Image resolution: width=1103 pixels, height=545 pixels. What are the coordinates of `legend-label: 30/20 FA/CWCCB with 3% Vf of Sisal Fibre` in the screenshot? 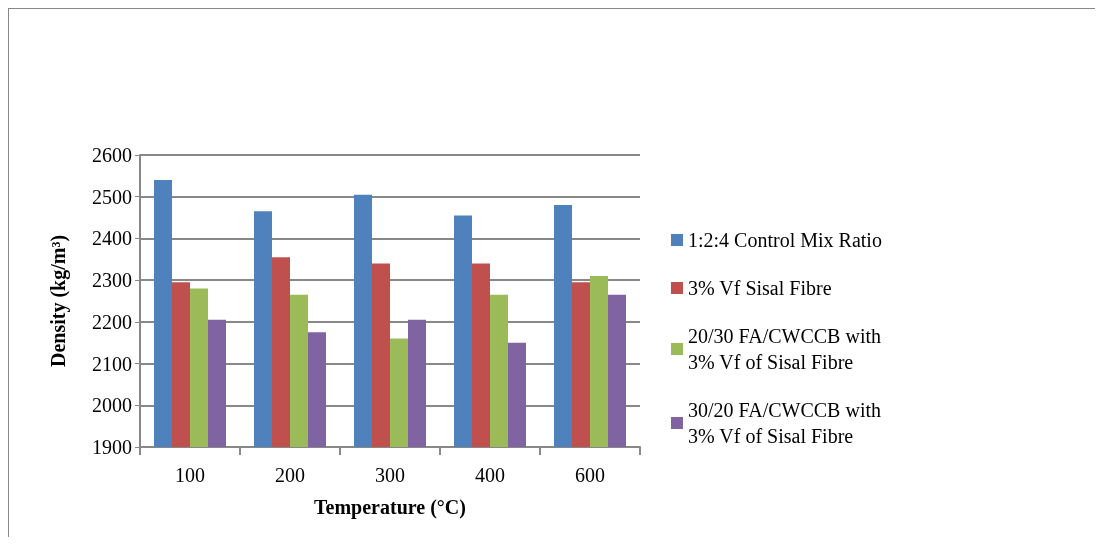 It's located at (787, 423).